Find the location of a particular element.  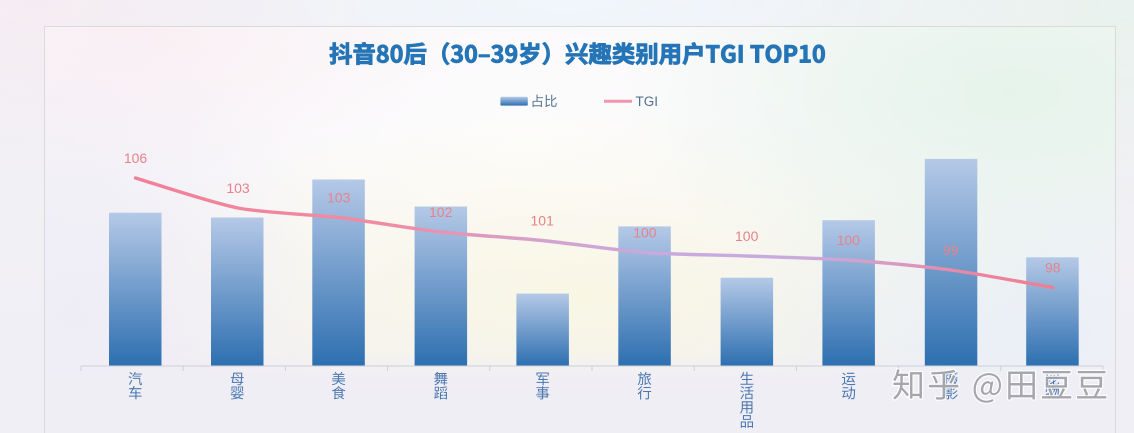

svg-text: TGI is located at coordinates (647, 101).